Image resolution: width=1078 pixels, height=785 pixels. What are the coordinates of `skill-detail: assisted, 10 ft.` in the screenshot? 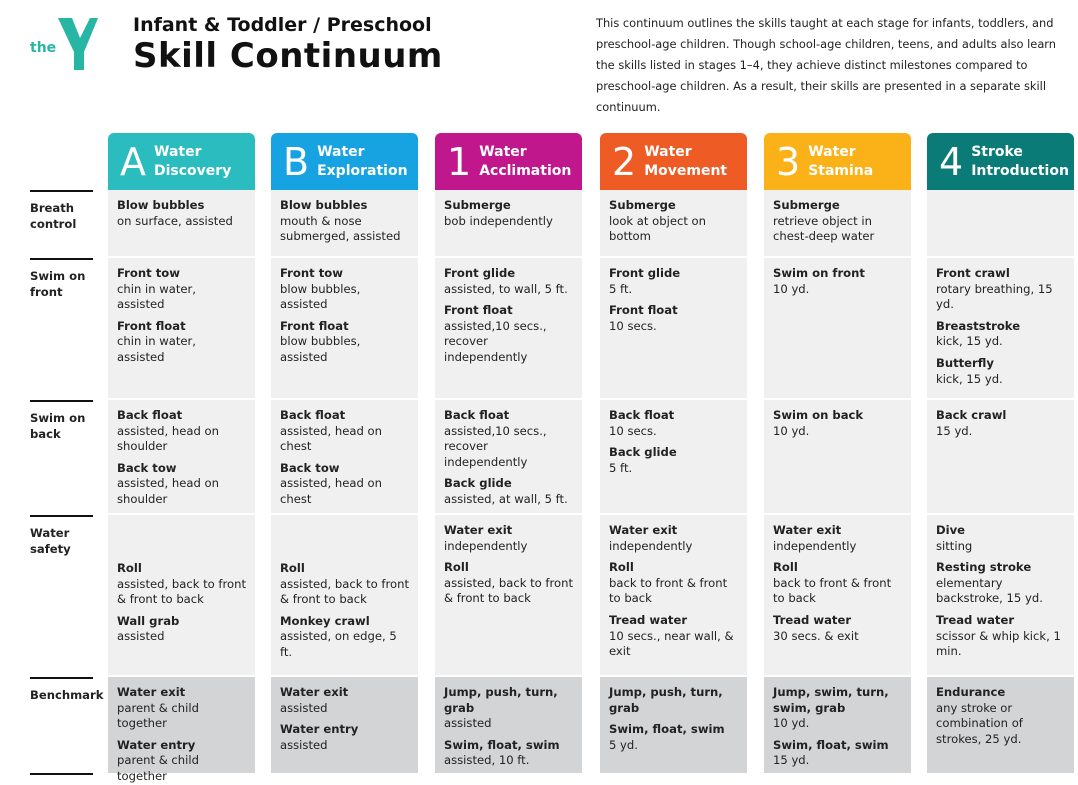 It's located at (487, 760).